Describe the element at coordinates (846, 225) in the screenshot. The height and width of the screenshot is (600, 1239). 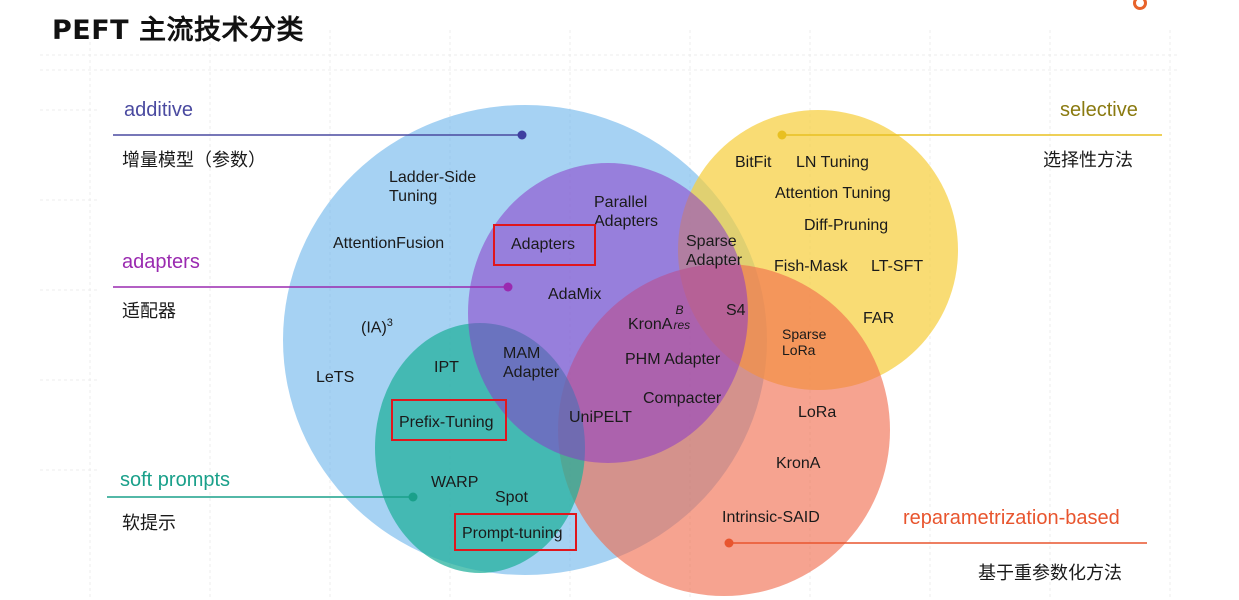
I see `method-diff-pruning: Diff-Pruning` at that location.